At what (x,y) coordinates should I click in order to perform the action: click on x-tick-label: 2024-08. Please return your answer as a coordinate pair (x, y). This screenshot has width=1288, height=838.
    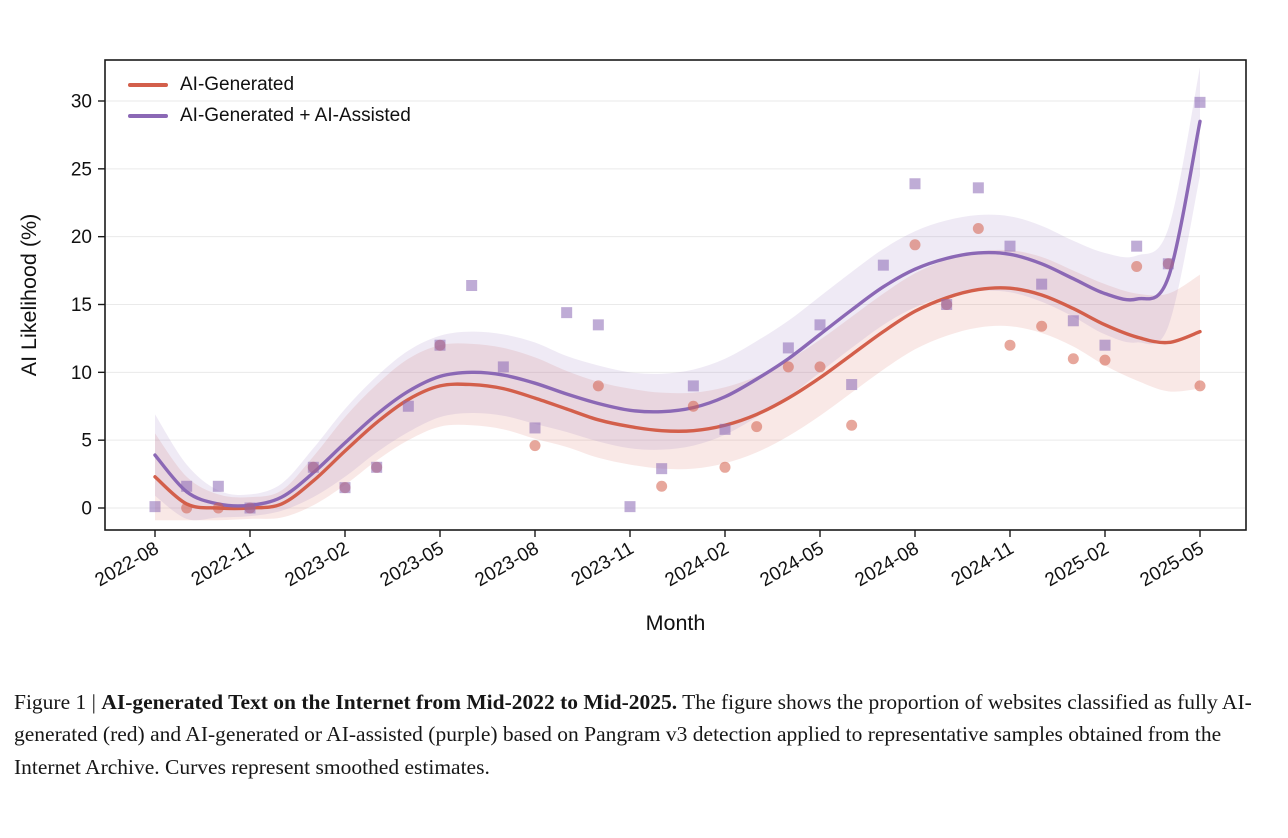
    Looking at the image, I should click on (887, 564).